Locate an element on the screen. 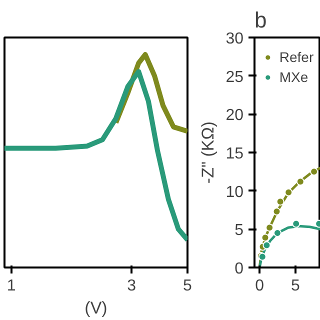 This screenshot has width=320, height=320. x-tick-label: 3 is located at coordinates (131, 286).